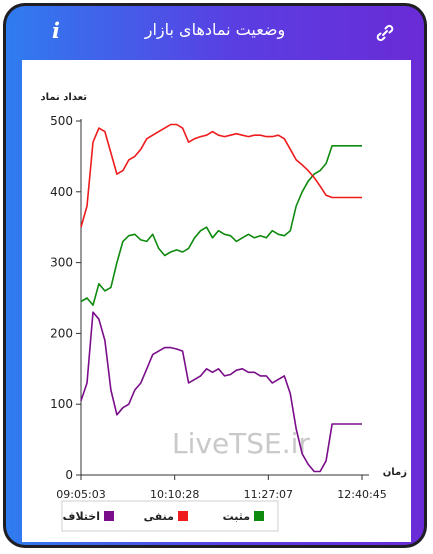  I want to click on link-icon-glyph, so click(385, 33).